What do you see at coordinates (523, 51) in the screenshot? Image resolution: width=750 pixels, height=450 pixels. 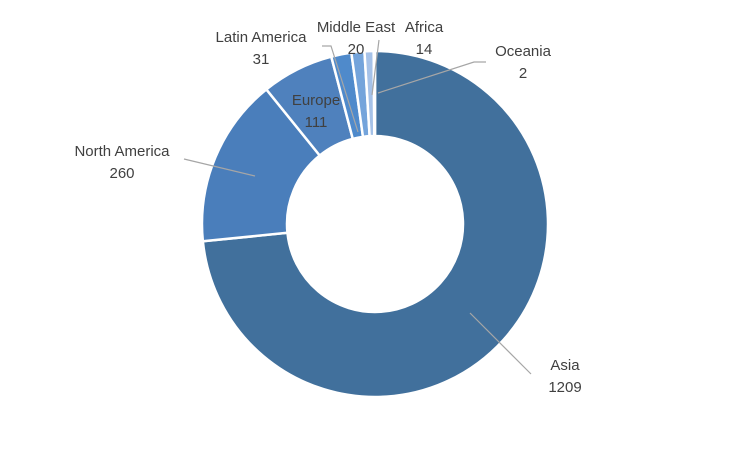 I see `data-label-name-oceania: Oceania` at bounding box center [523, 51].